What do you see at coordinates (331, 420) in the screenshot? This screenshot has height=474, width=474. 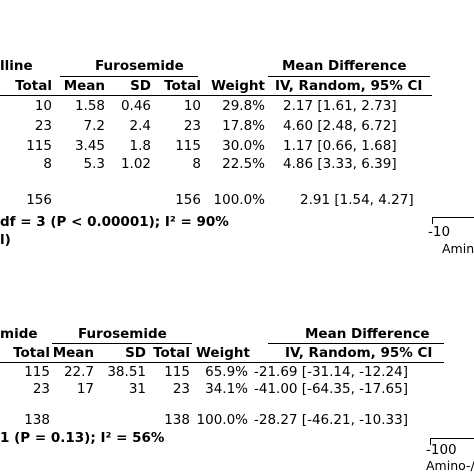 I see `total-cell-ci: -28.27 [-46.21, -10.33]` at bounding box center [331, 420].